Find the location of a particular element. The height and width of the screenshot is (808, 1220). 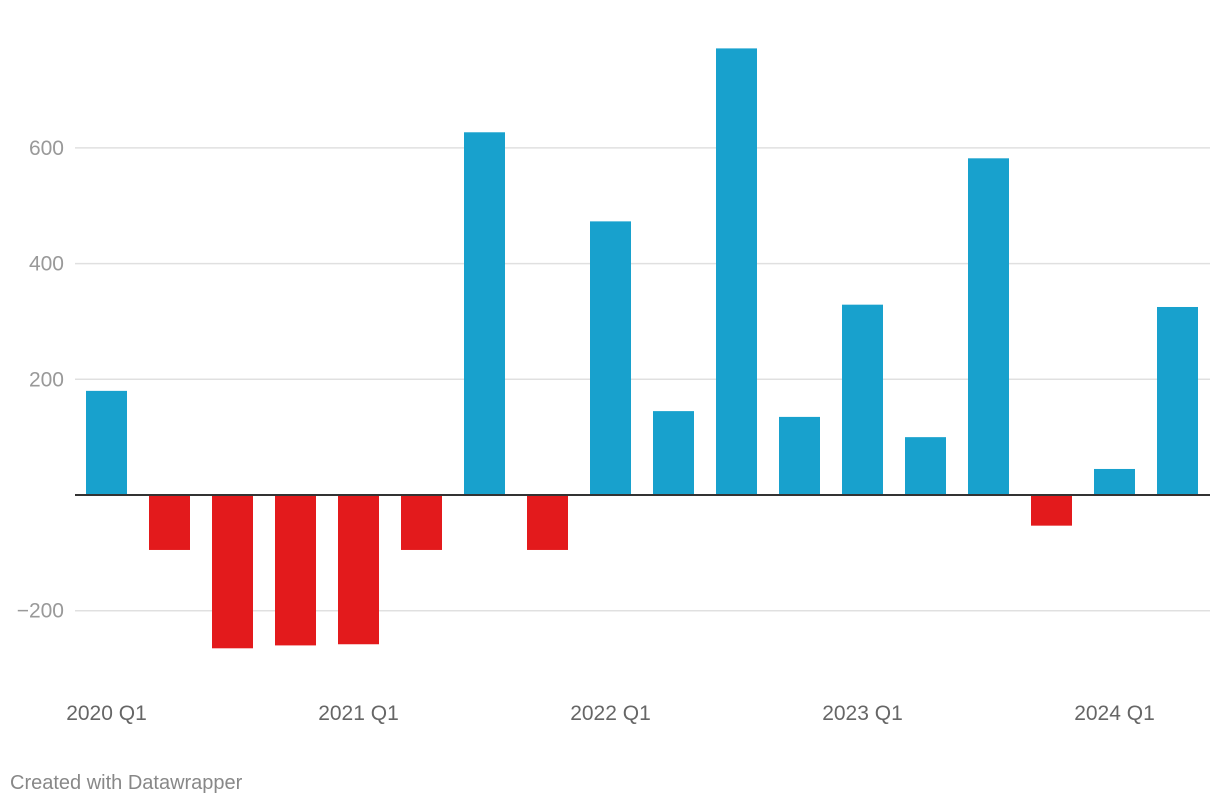

bar-2022-q1 is located at coordinates (610, 358).